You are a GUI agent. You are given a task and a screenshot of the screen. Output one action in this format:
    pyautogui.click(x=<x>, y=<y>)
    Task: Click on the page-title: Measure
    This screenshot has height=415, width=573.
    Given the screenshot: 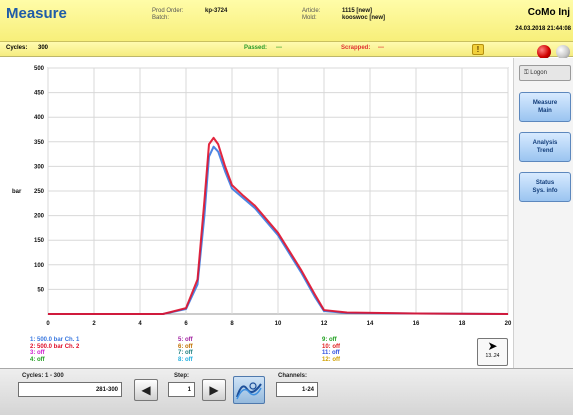 What is the action you would take?
    pyautogui.click(x=36, y=13)
    